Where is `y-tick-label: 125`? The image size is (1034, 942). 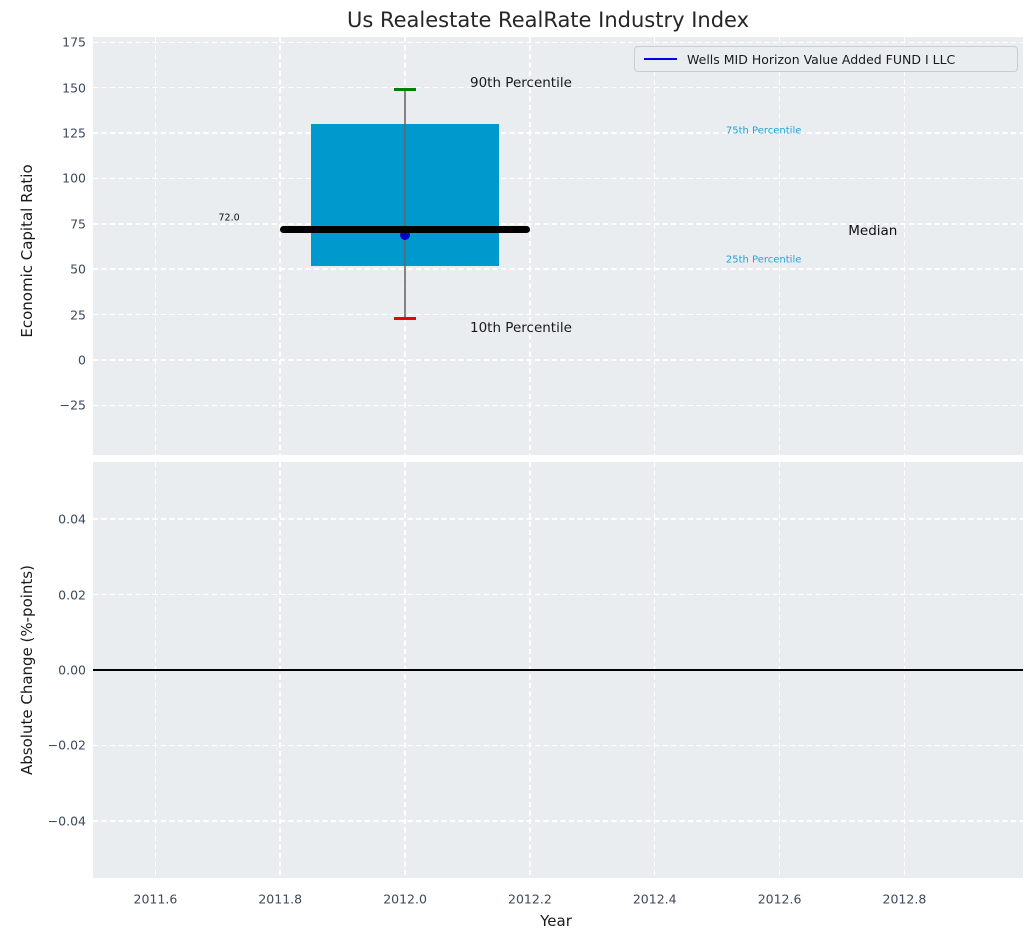
y-tick-label: 125 is located at coordinates (74, 133).